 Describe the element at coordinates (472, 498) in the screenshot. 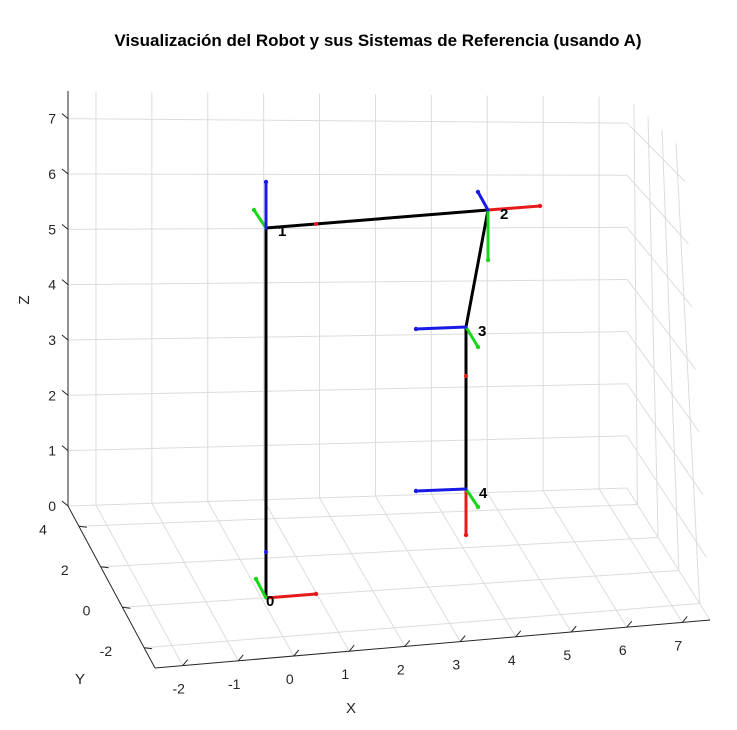

I see `frame-4-y-axis` at that location.